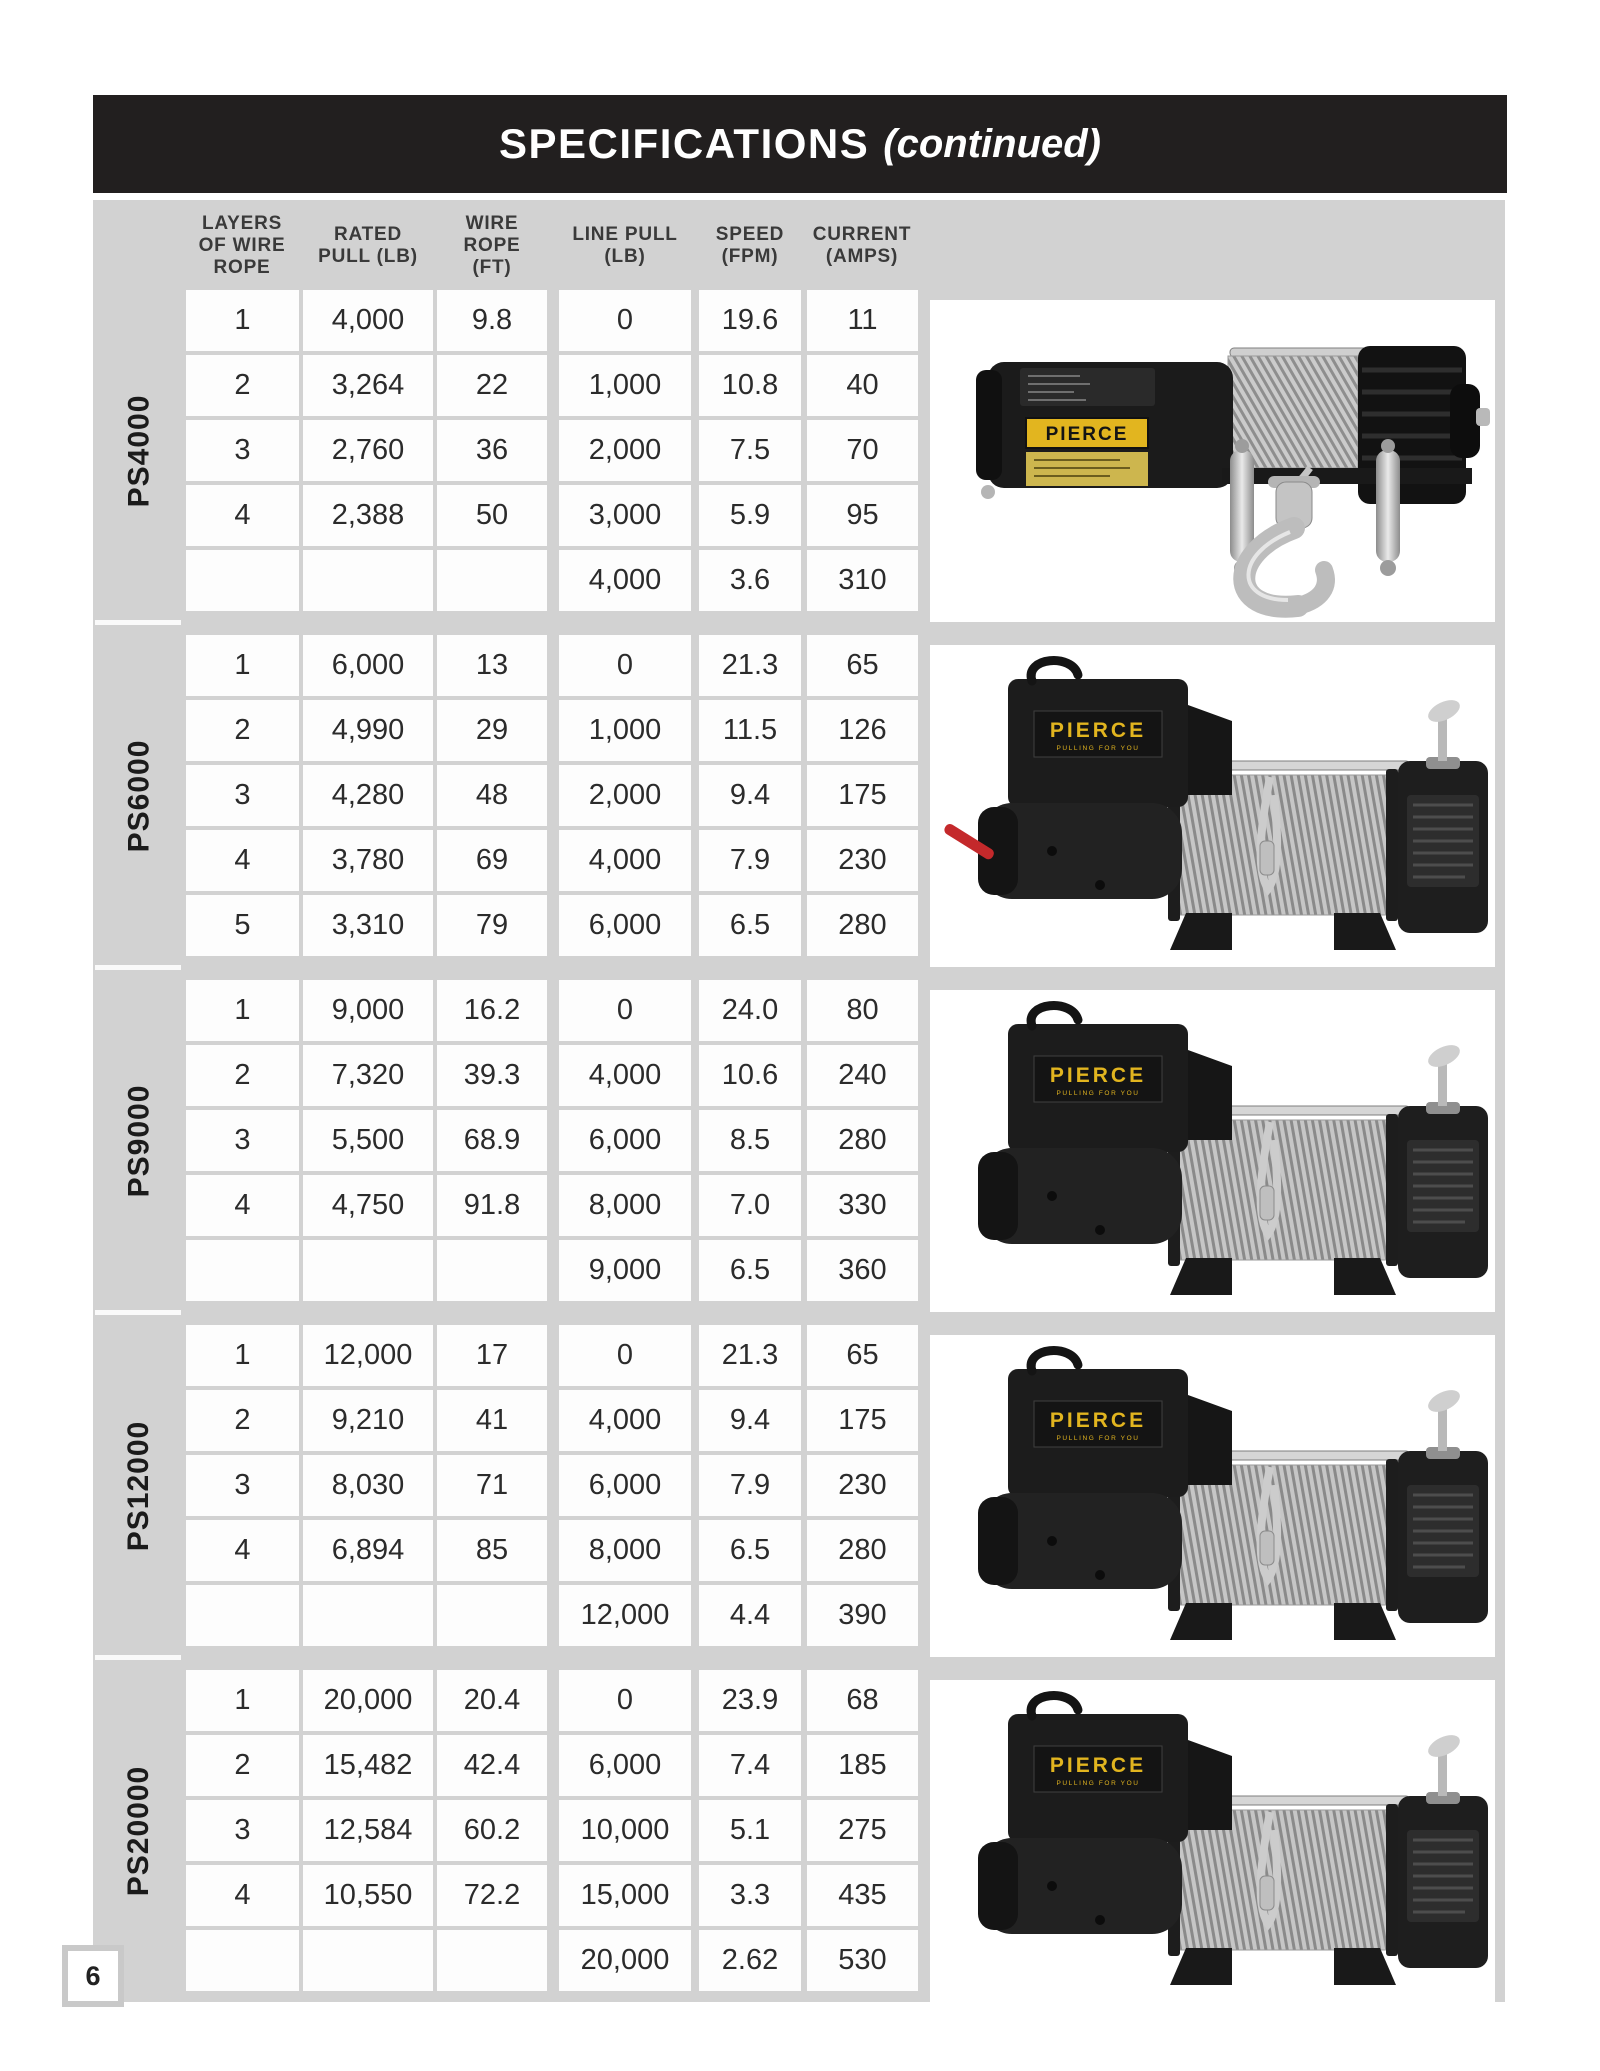  What do you see at coordinates (492, 925) in the screenshot?
I see `table-cell: 79` at bounding box center [492, 925].